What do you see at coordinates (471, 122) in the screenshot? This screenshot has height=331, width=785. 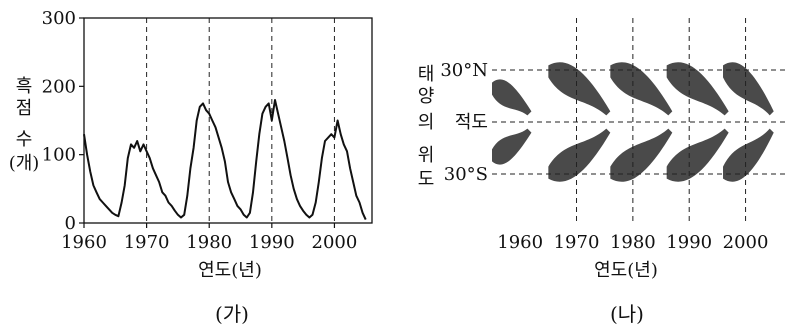 I see `y-tick-label: 적도` at bounding box center [471, 122].